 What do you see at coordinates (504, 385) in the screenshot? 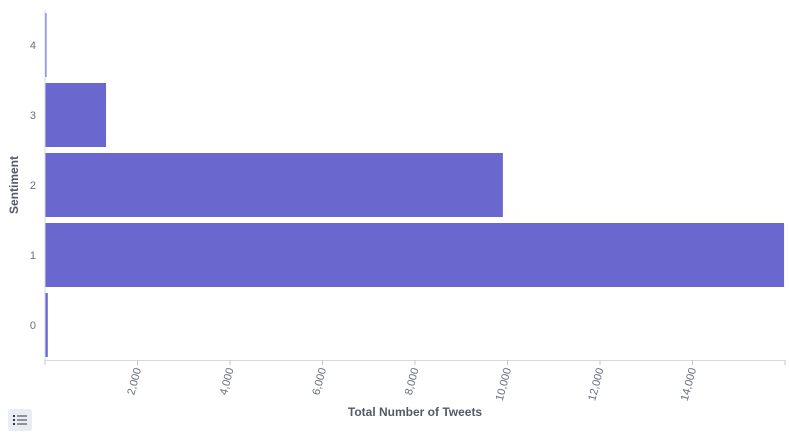
I see `x-tick-label: 10,000` at bounding box center [504, 385].